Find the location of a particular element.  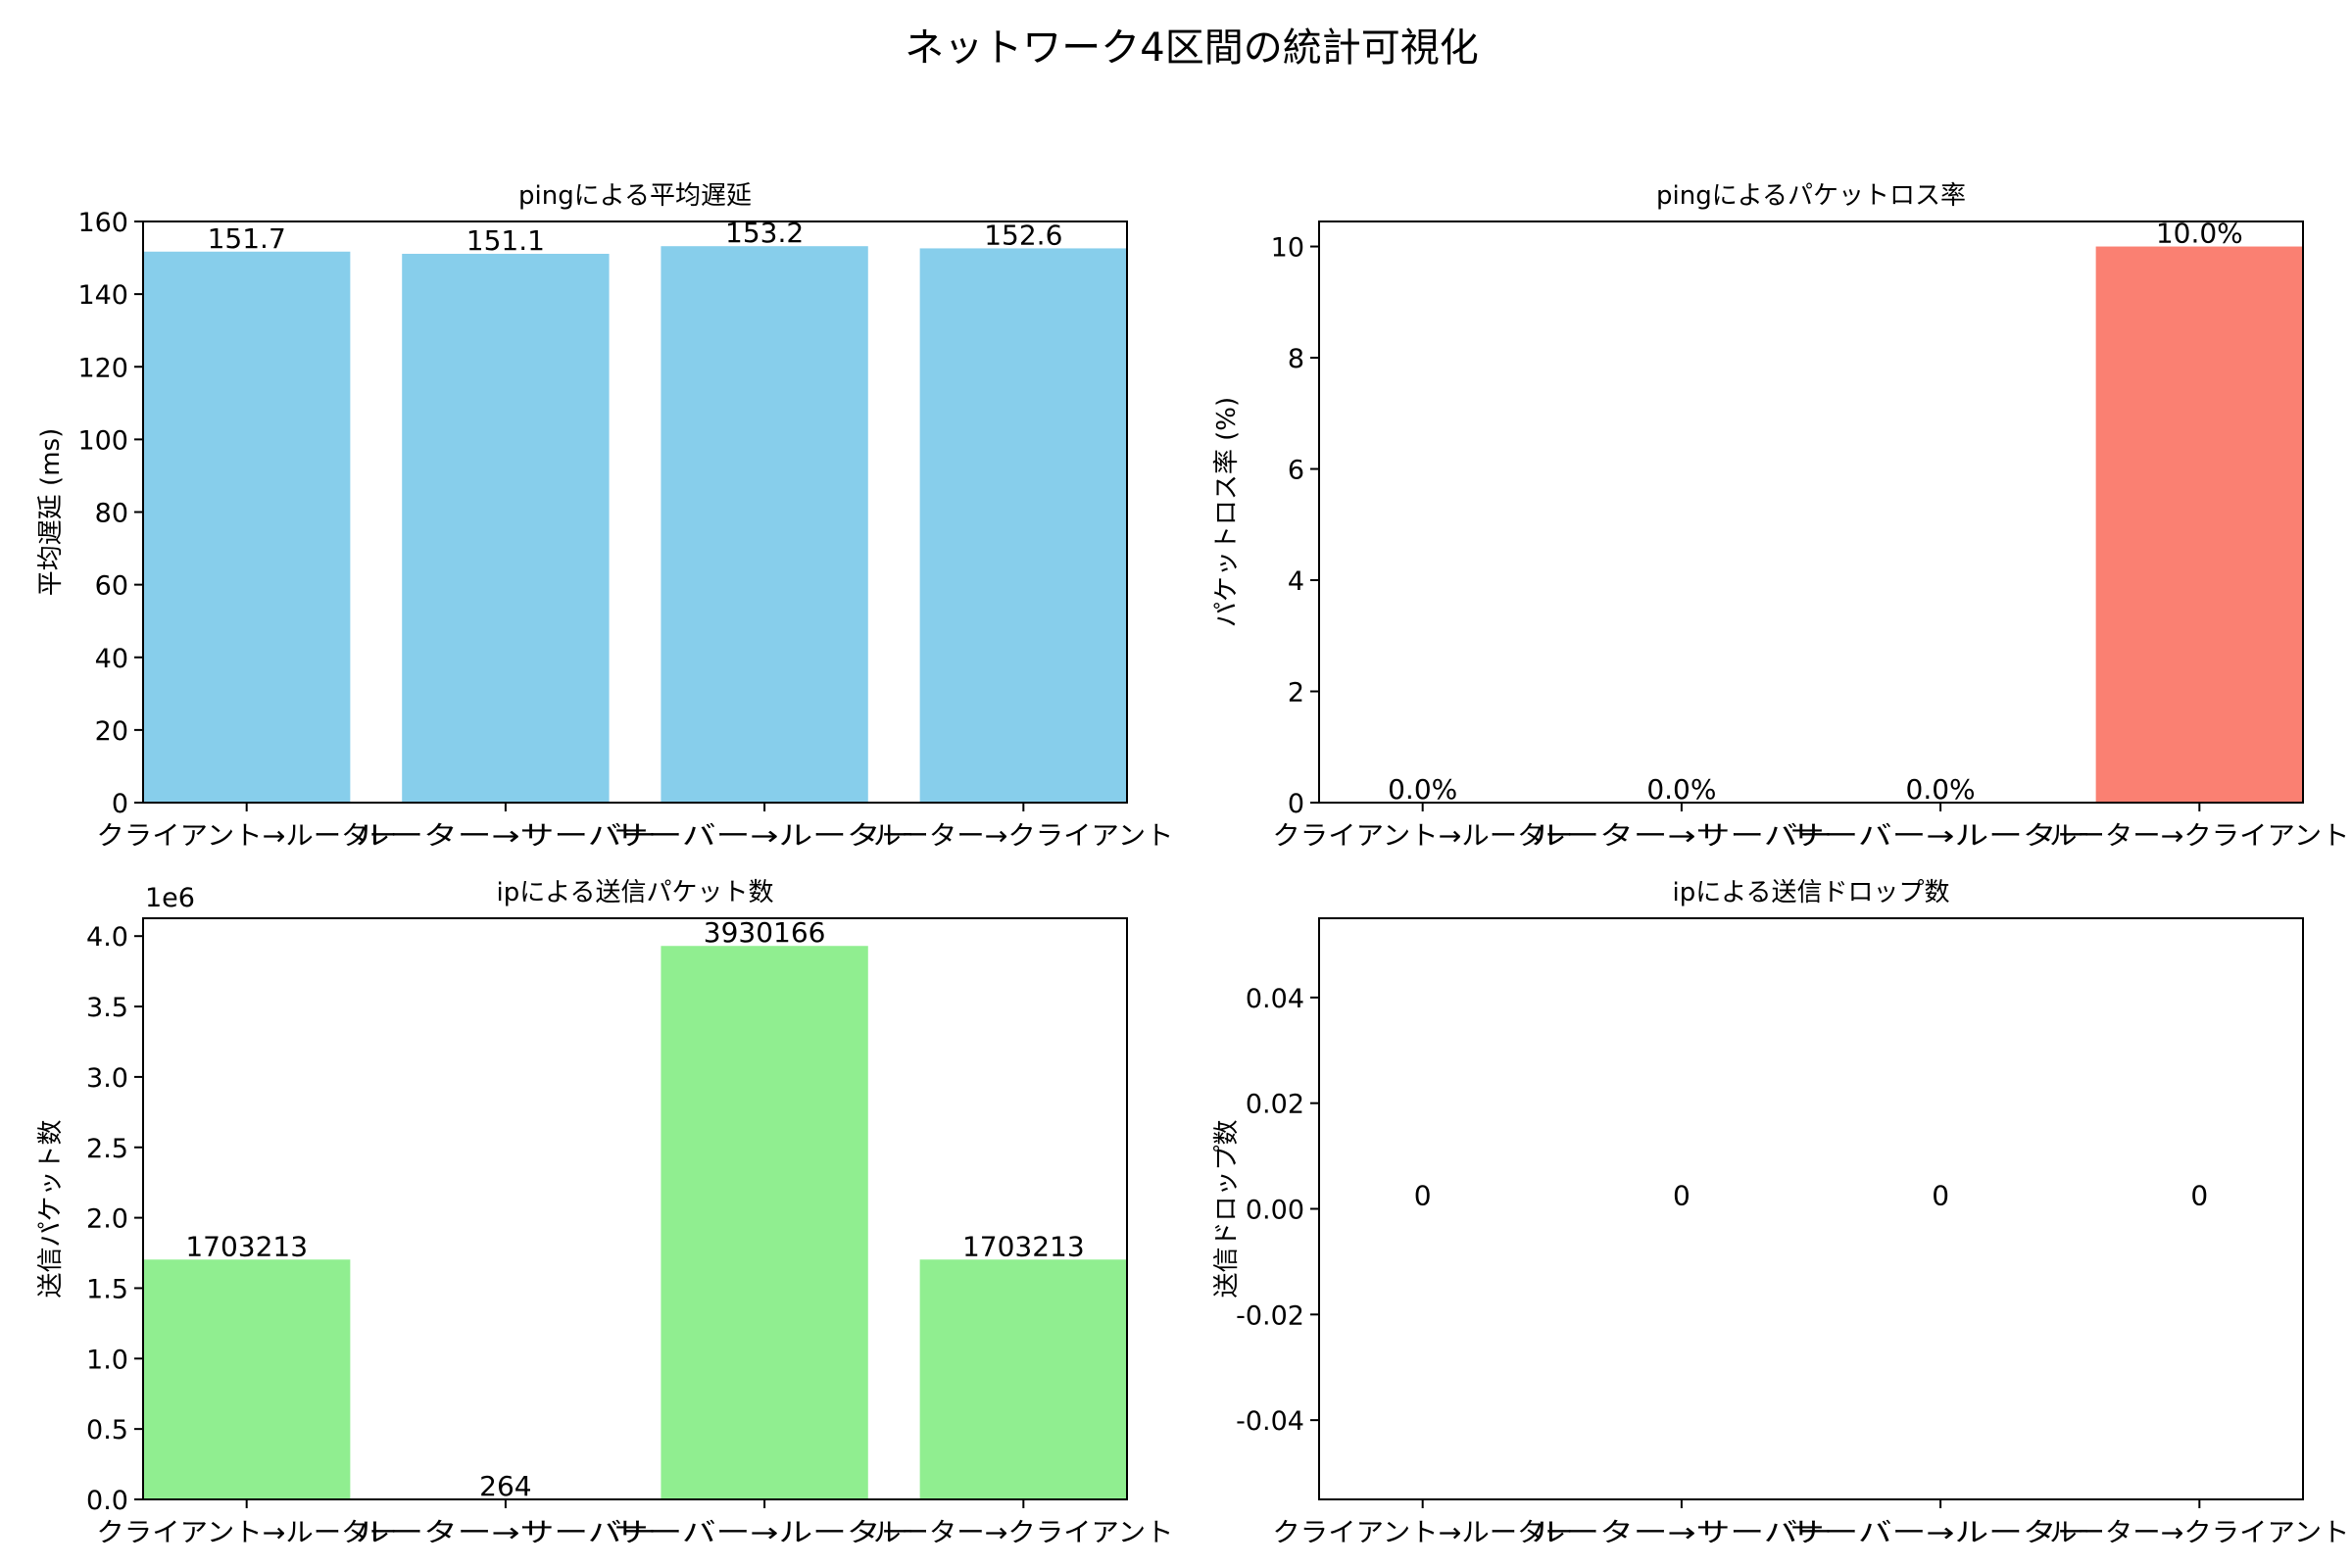

y-tick-label: 60 is located at coordinates (111, 586).